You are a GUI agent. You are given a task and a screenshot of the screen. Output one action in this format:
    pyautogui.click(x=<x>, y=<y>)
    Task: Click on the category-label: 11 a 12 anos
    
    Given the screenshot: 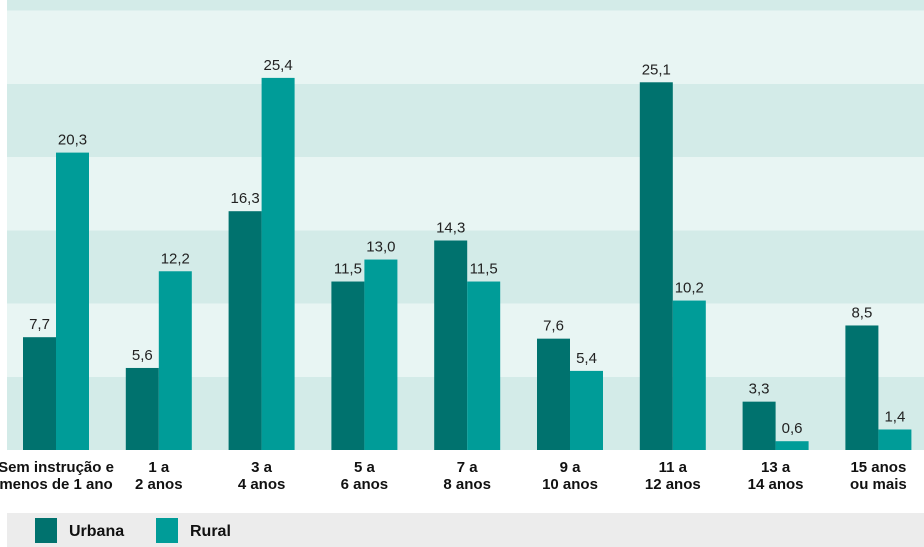 What is the action you would take?
    pyautogui.click(x=673, y=476)
    